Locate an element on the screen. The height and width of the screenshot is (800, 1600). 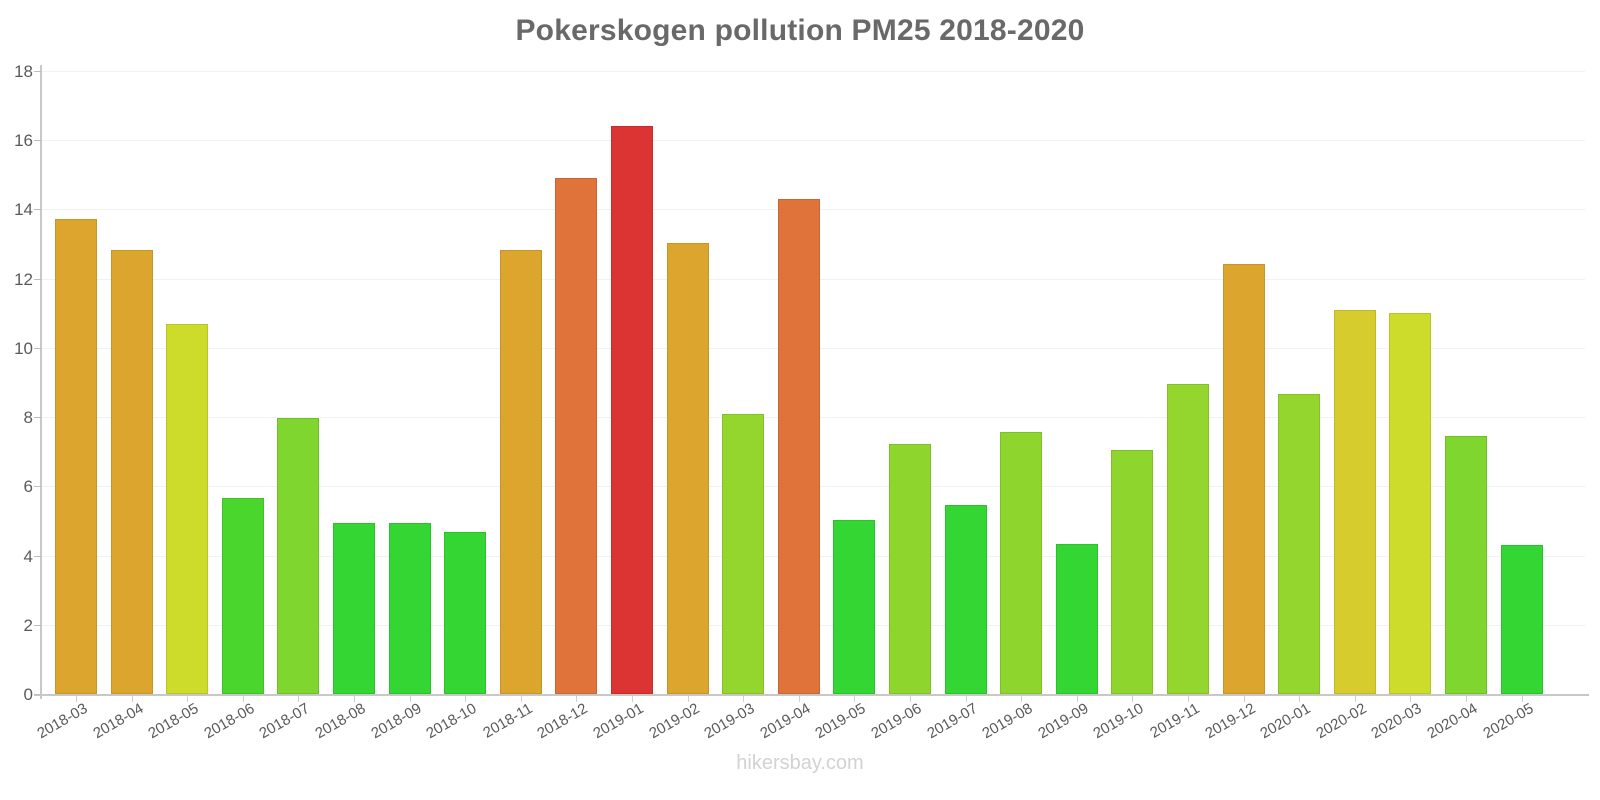
x-tick-label: 2020-04 is located at coordinates (1452, 721).